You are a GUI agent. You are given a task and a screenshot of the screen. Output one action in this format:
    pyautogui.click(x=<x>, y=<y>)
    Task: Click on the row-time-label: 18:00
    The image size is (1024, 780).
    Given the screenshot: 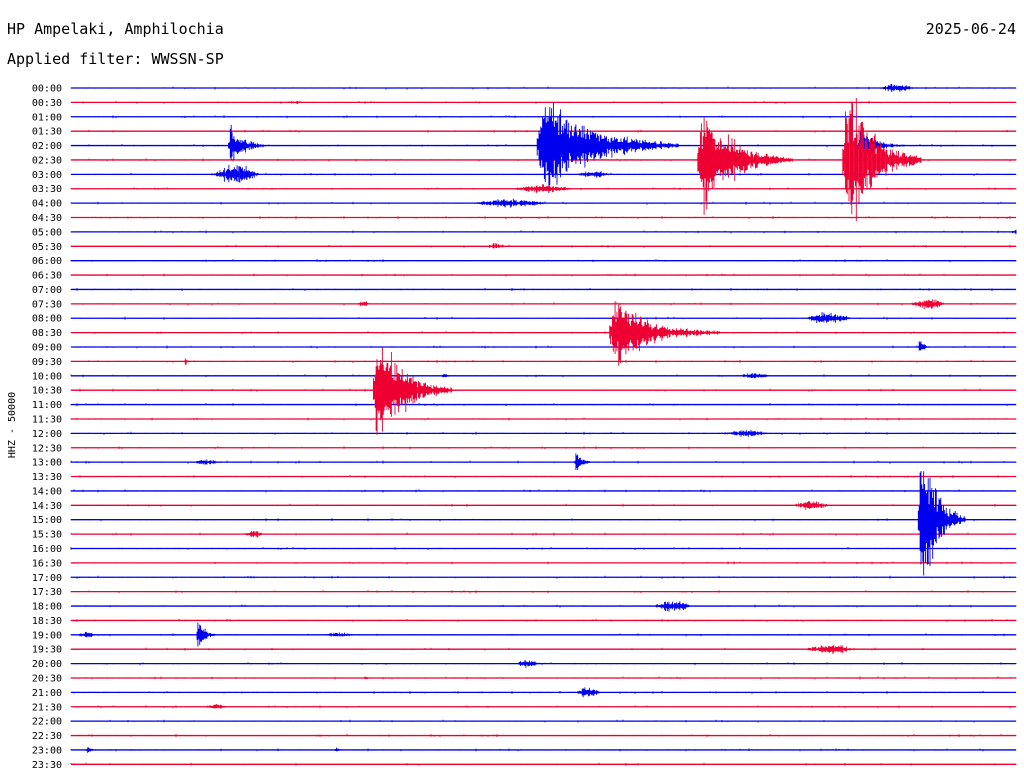 What is the action you would take?
    pyautogui.click(x=47, y=607)
    